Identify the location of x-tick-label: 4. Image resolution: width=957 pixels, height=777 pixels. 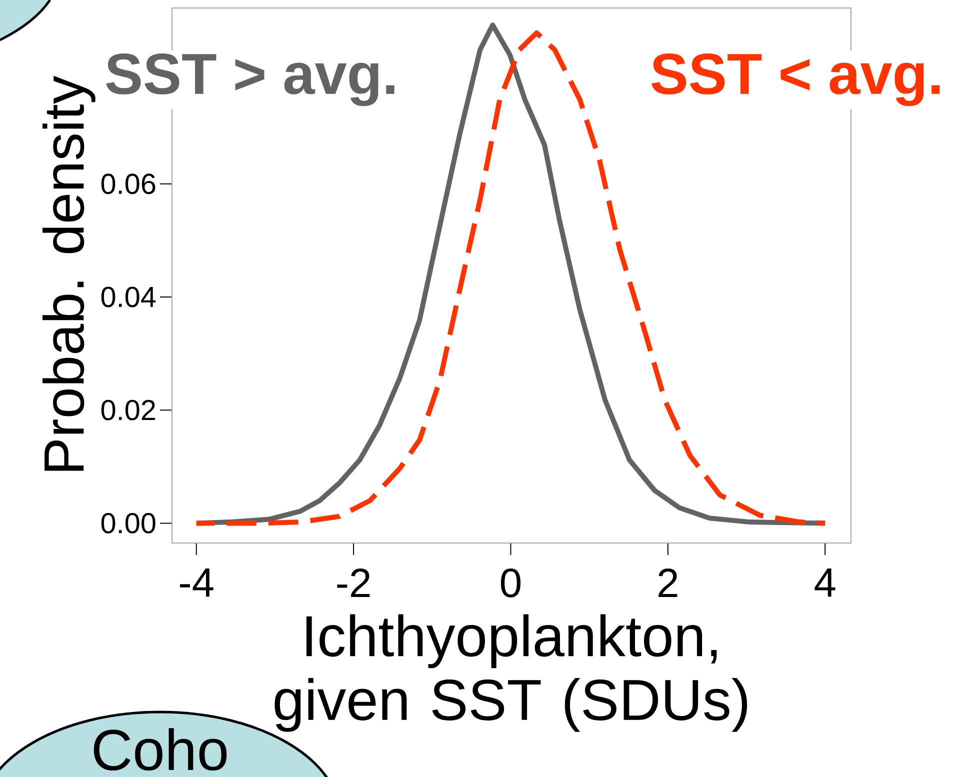
(825, 582).